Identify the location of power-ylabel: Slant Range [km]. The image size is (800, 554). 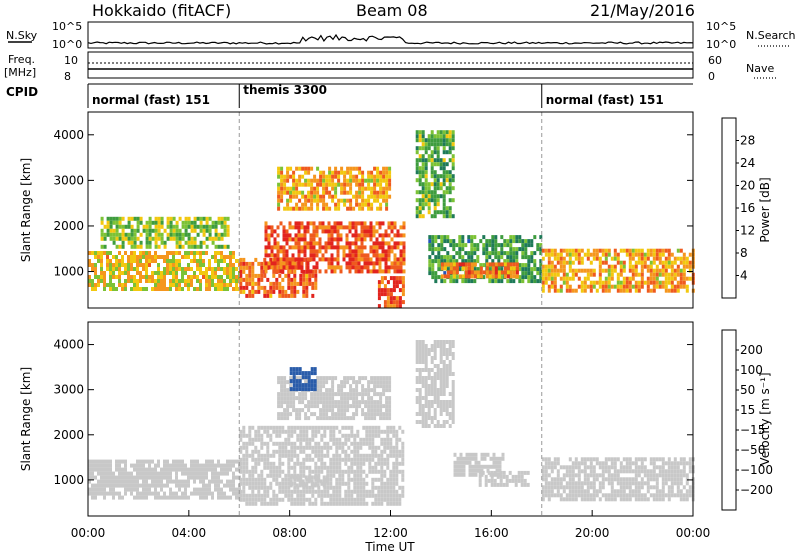
(26, 210).